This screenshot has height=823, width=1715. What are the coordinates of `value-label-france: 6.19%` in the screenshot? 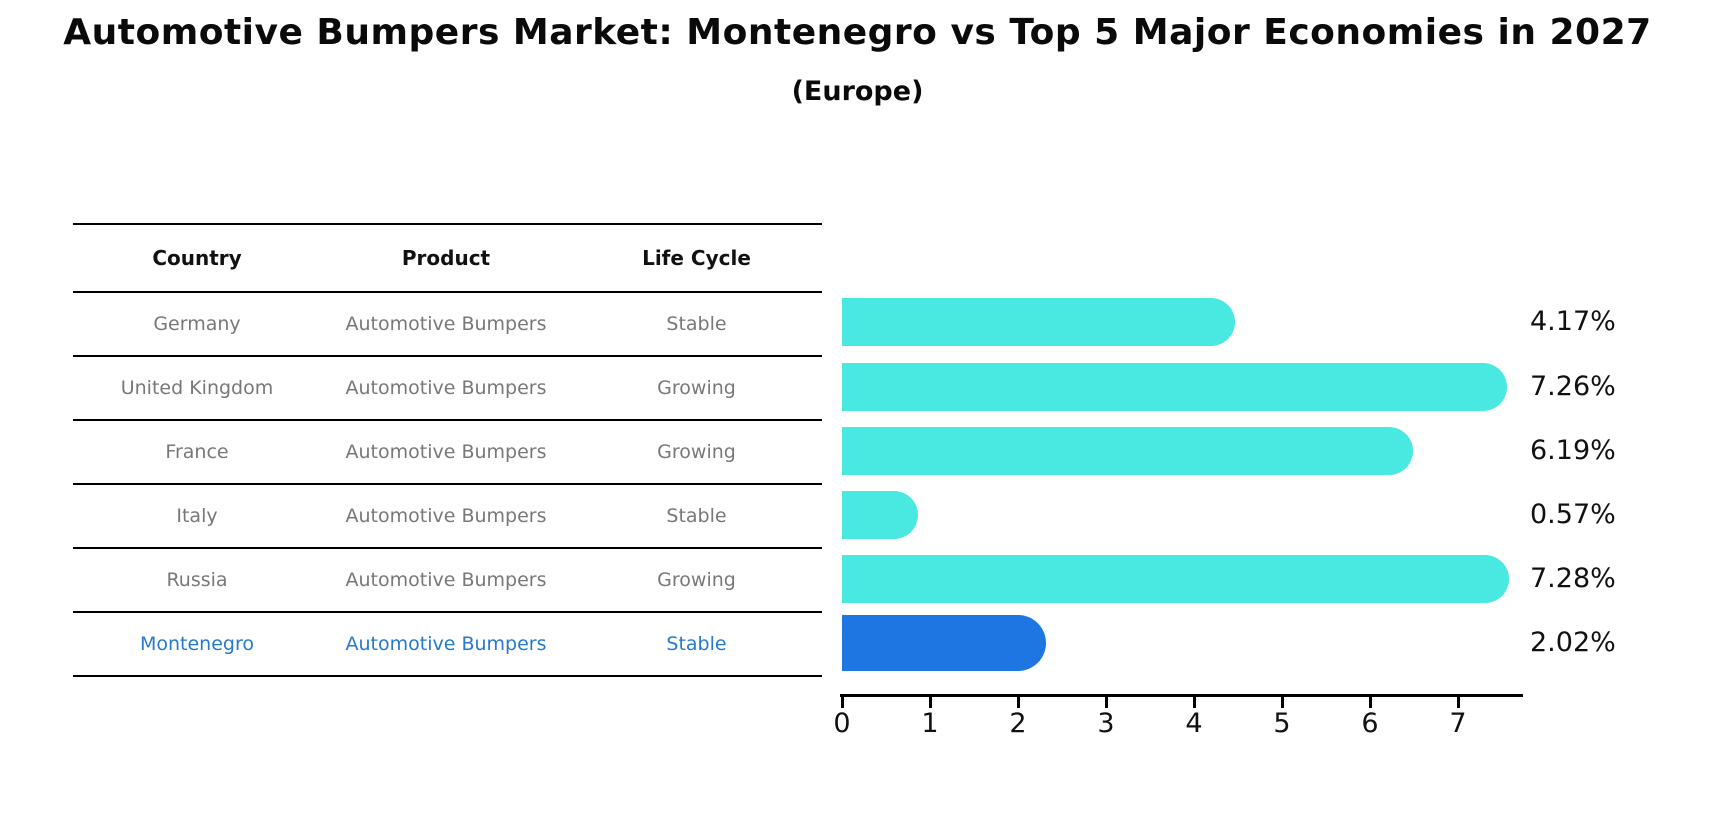 It's located at (1573, 450).